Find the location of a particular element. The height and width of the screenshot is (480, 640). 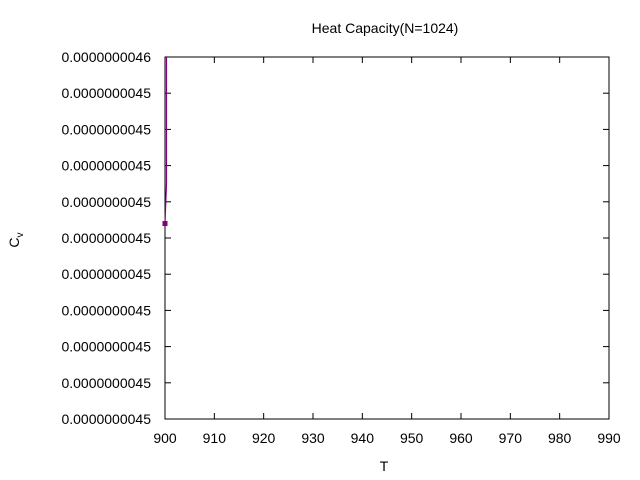

y-axis-label: Cv is located at coordinates (16, 239).